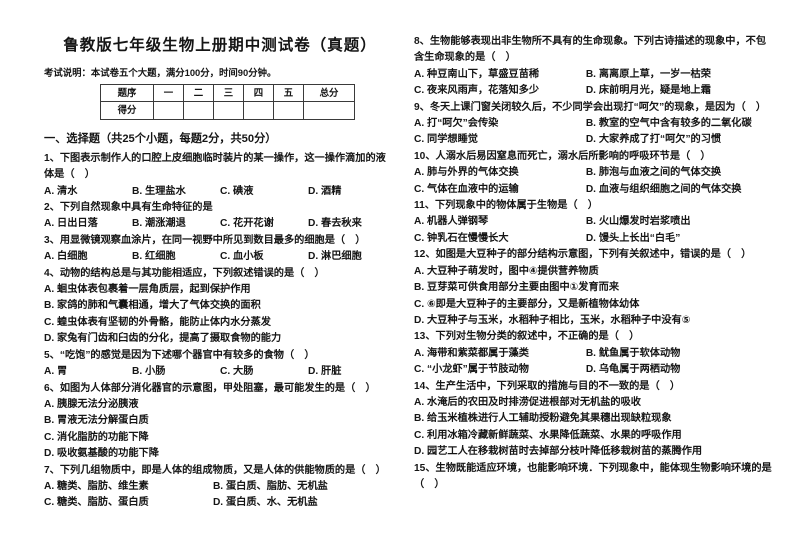 The width and height of the screenshot is (794, 550). I want to click on score-table-header-cell: 二, so click(198, 93).